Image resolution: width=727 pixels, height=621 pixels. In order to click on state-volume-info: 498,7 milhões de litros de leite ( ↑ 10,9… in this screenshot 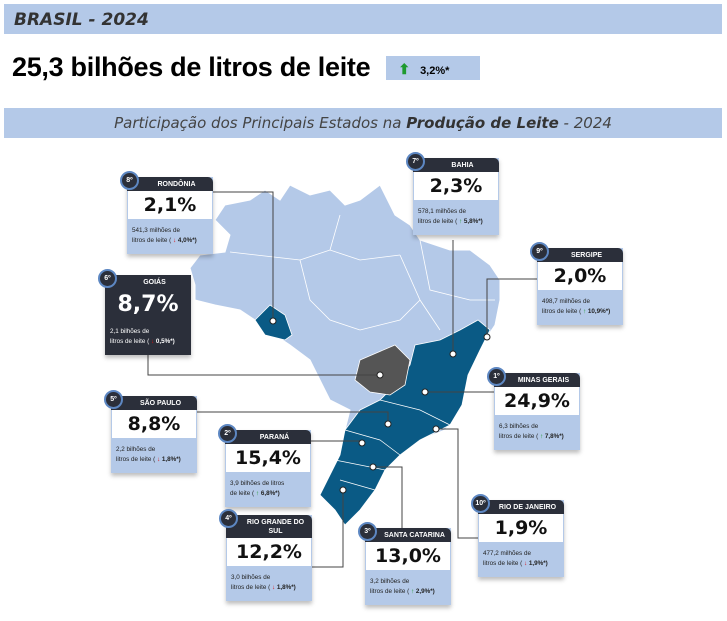, I will do `click(580, 307)`.